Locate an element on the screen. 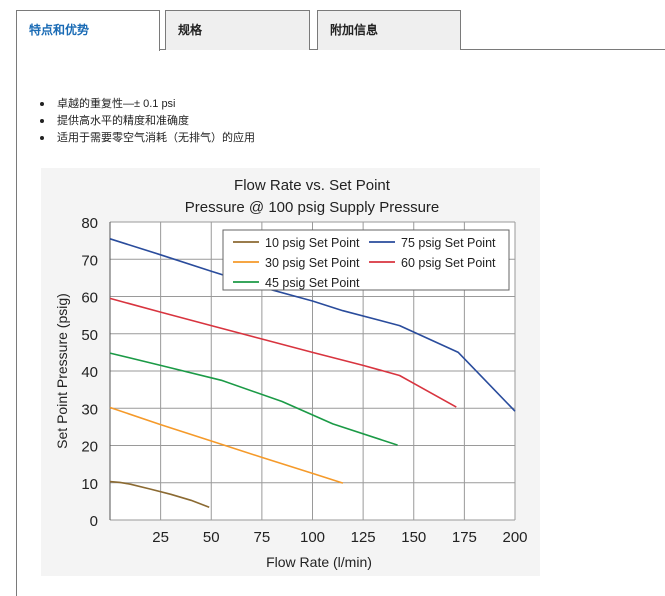 The width and height of the screenshot is (665, 596). legend-entry: 45 psig Set Point is located at coordinates (312, 283).